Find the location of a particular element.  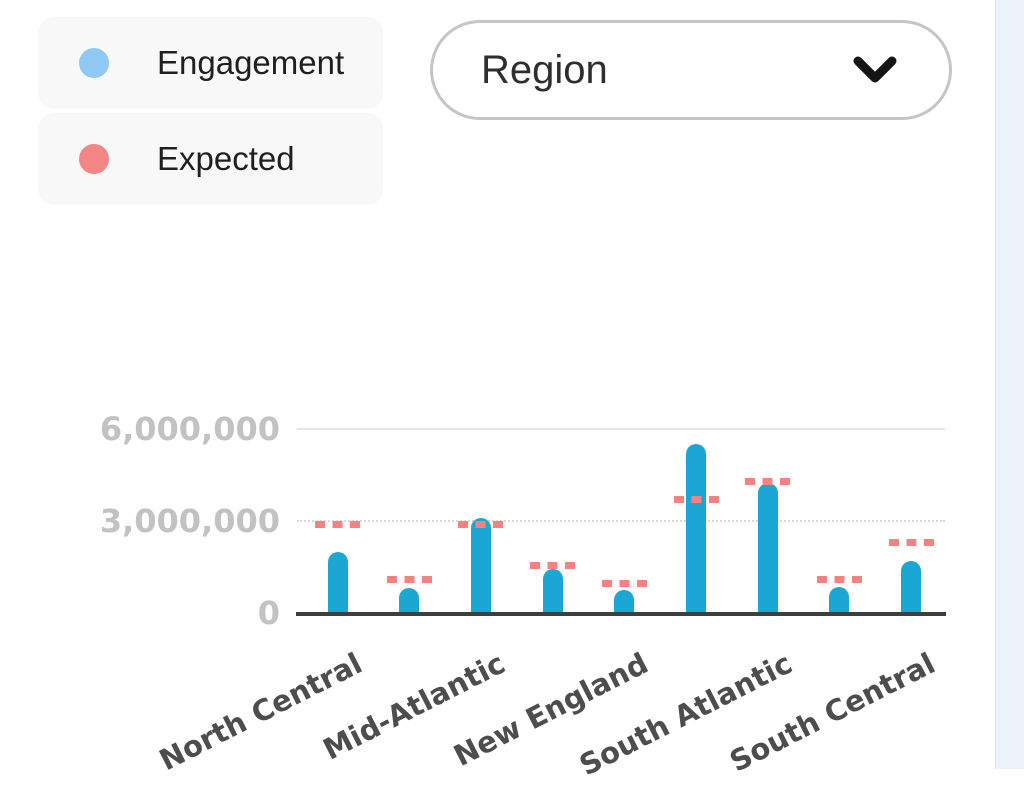

engagement-series-dot-icon is located at coordinates (94, 63).